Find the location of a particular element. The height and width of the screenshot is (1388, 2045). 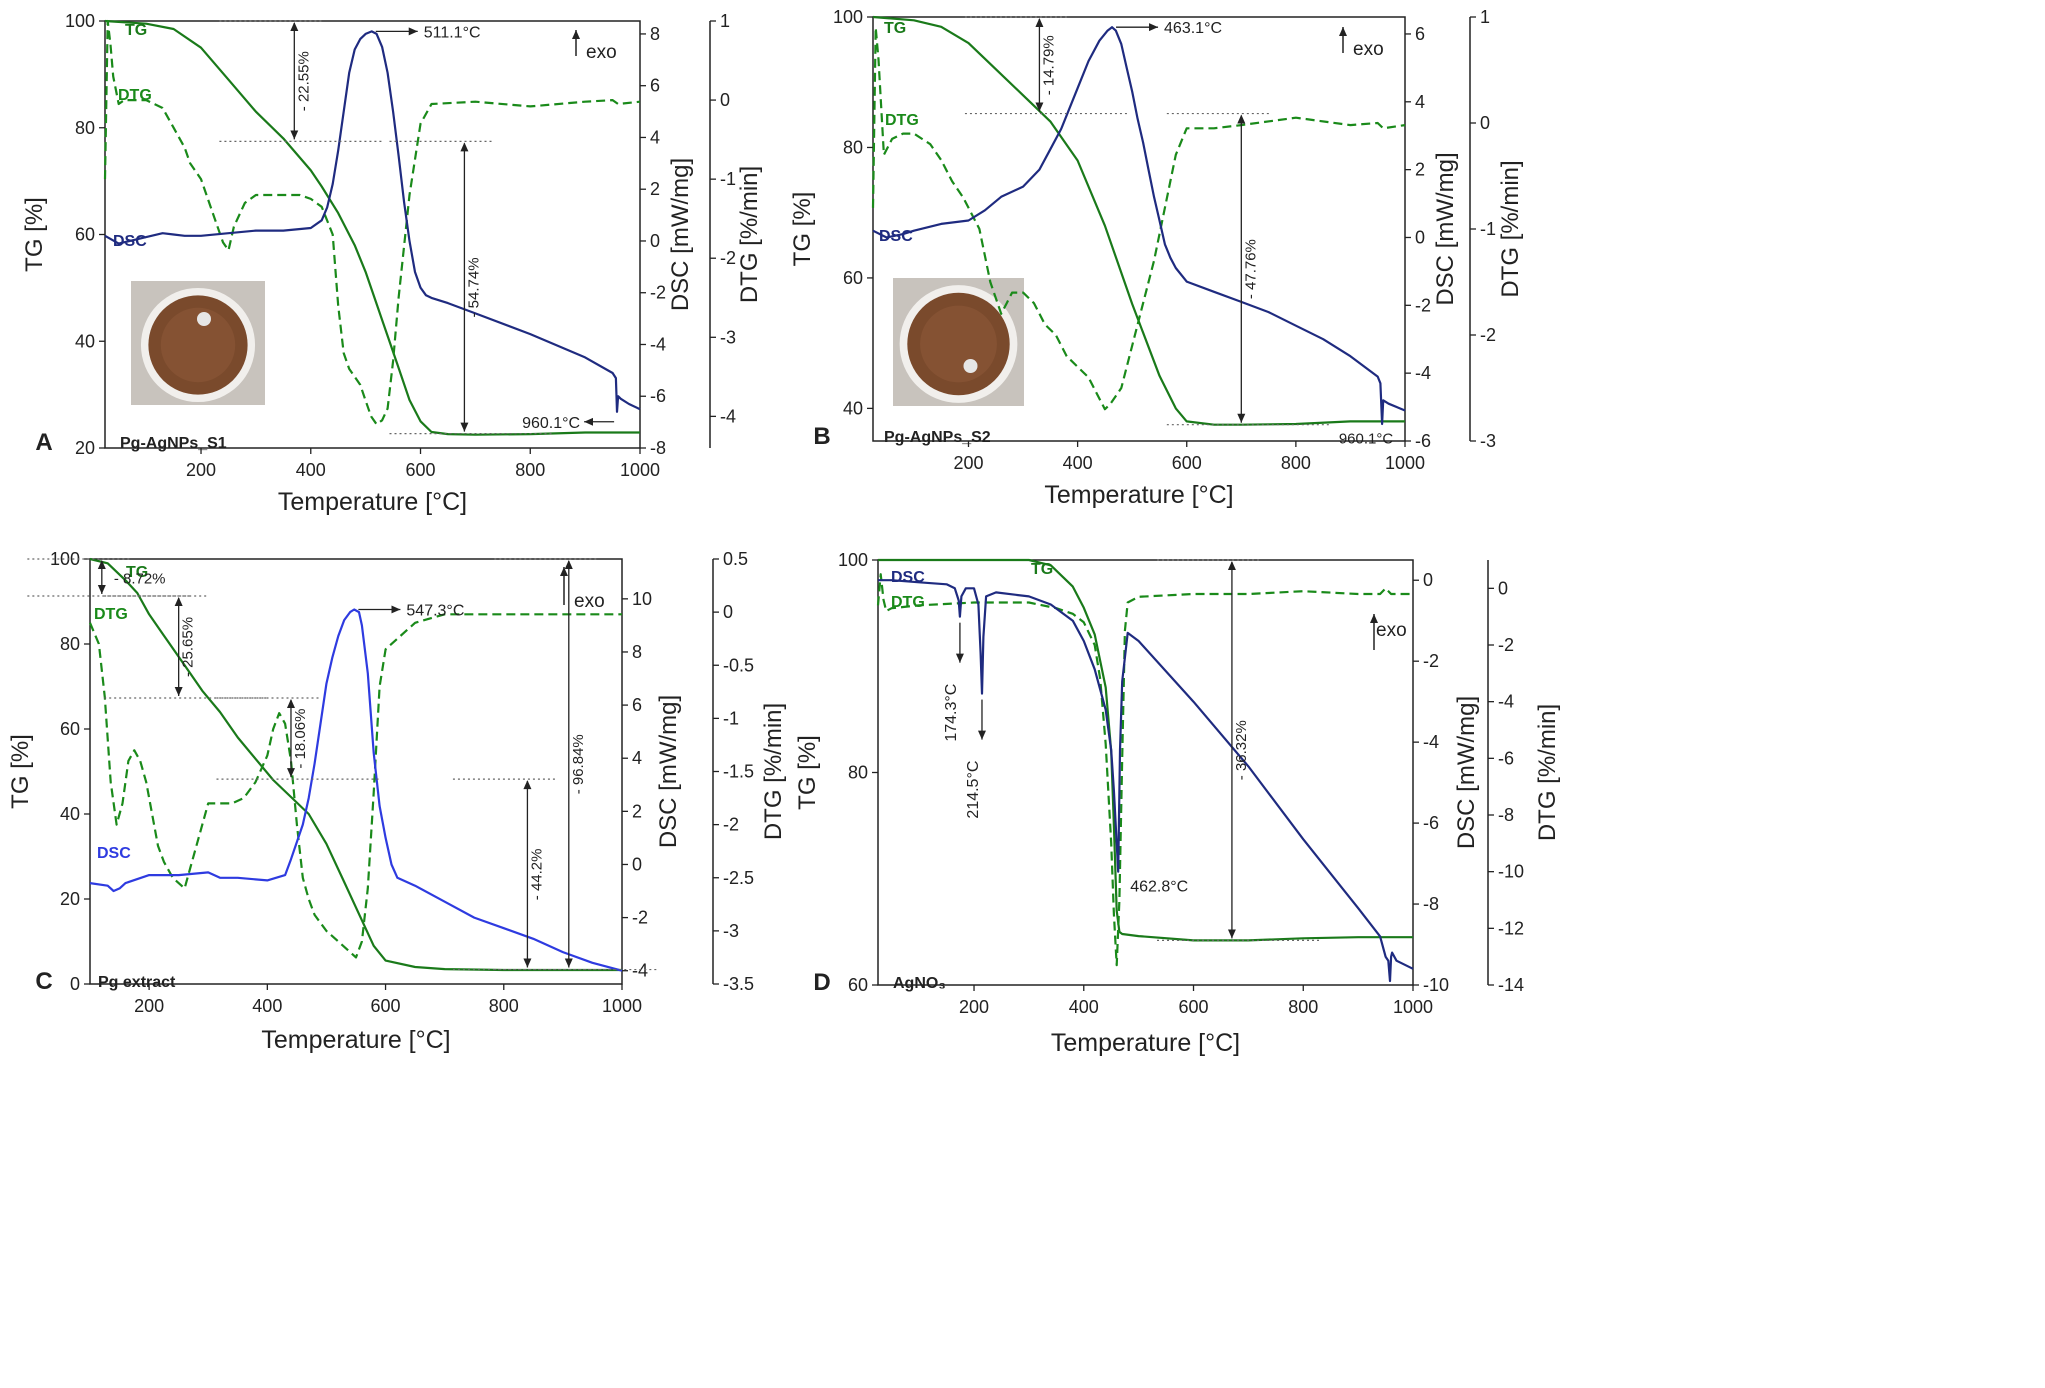

dtg-tick-label: -3.5 is located at coordinates (738, 984).